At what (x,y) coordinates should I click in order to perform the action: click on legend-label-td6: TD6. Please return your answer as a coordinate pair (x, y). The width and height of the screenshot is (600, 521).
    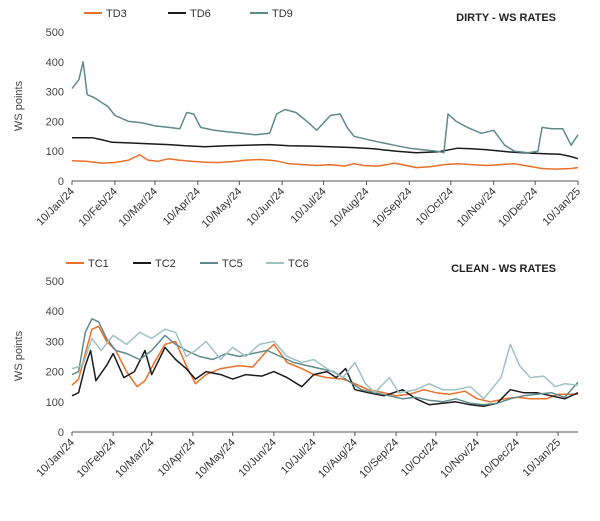
    Looking at the image, I should click on (200, 14).